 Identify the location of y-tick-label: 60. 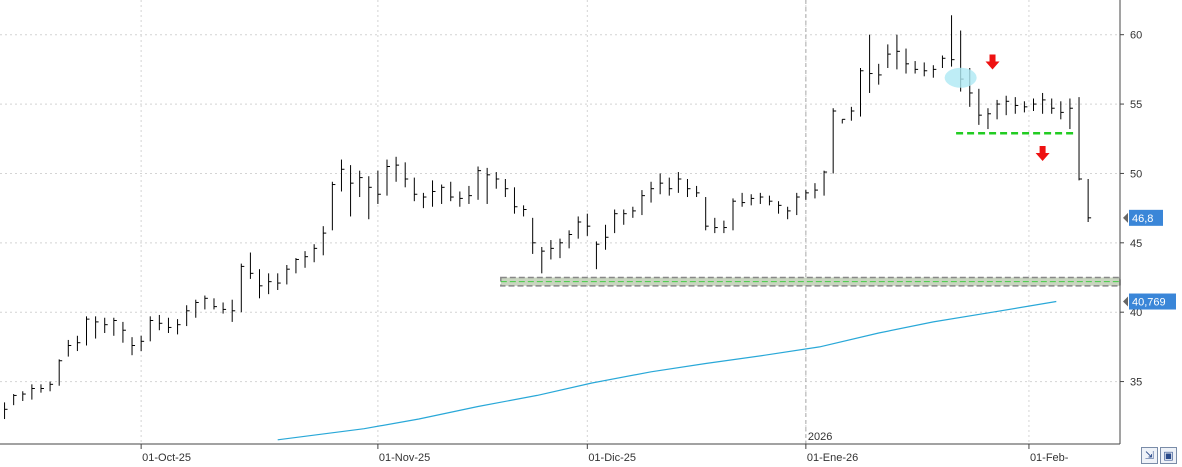
(1136, 36).